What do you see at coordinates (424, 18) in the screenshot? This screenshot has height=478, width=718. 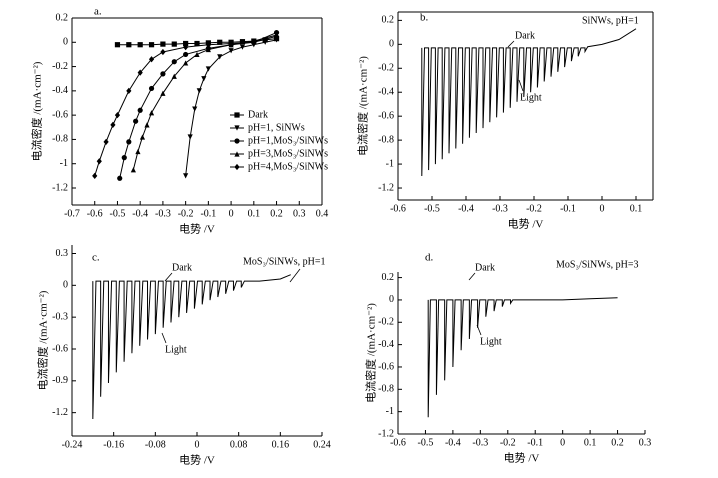 I see `panel-label: b.` at bounding box center [424, 18].